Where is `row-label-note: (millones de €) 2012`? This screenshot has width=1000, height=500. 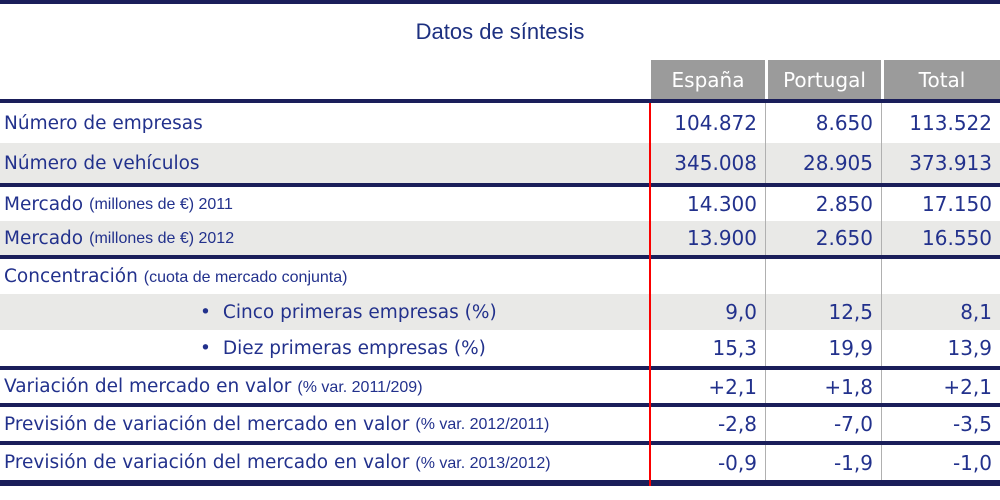 row-label-note: (millones de €) 2012 is located at coordinates (162, 238).